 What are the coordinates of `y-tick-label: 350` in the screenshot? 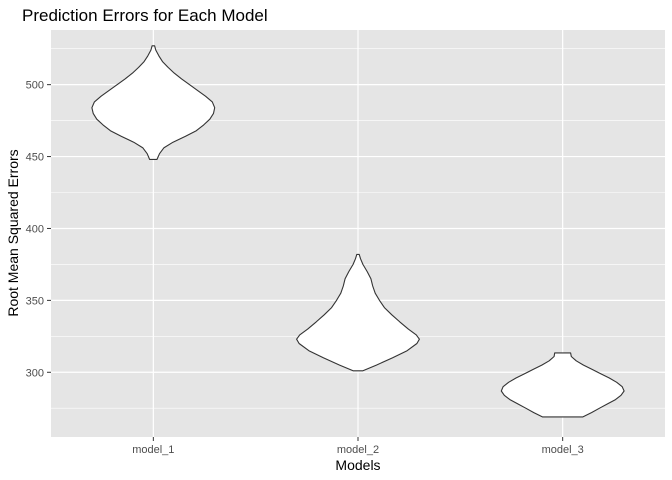 It's located at (35, 301).